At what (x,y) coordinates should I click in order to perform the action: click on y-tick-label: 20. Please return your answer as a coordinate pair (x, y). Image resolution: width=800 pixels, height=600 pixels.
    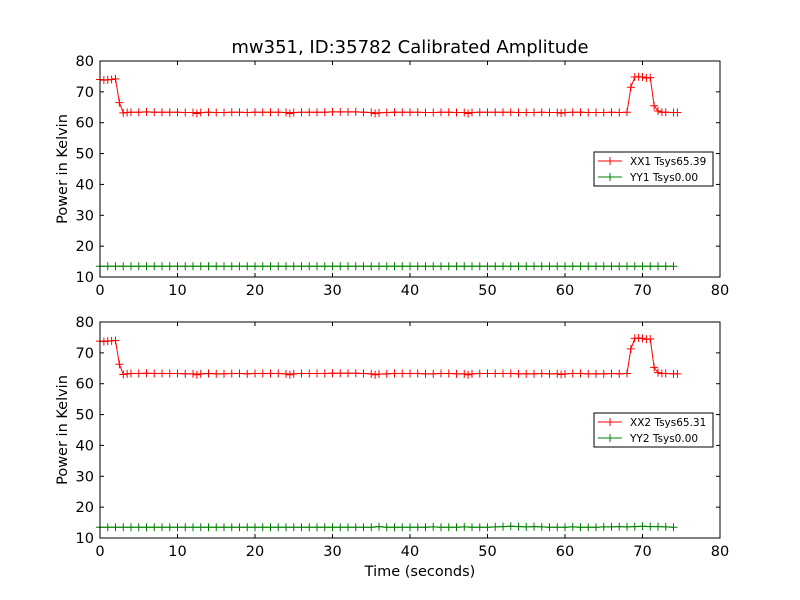
    Looking at the image, I should click on (85, 508).